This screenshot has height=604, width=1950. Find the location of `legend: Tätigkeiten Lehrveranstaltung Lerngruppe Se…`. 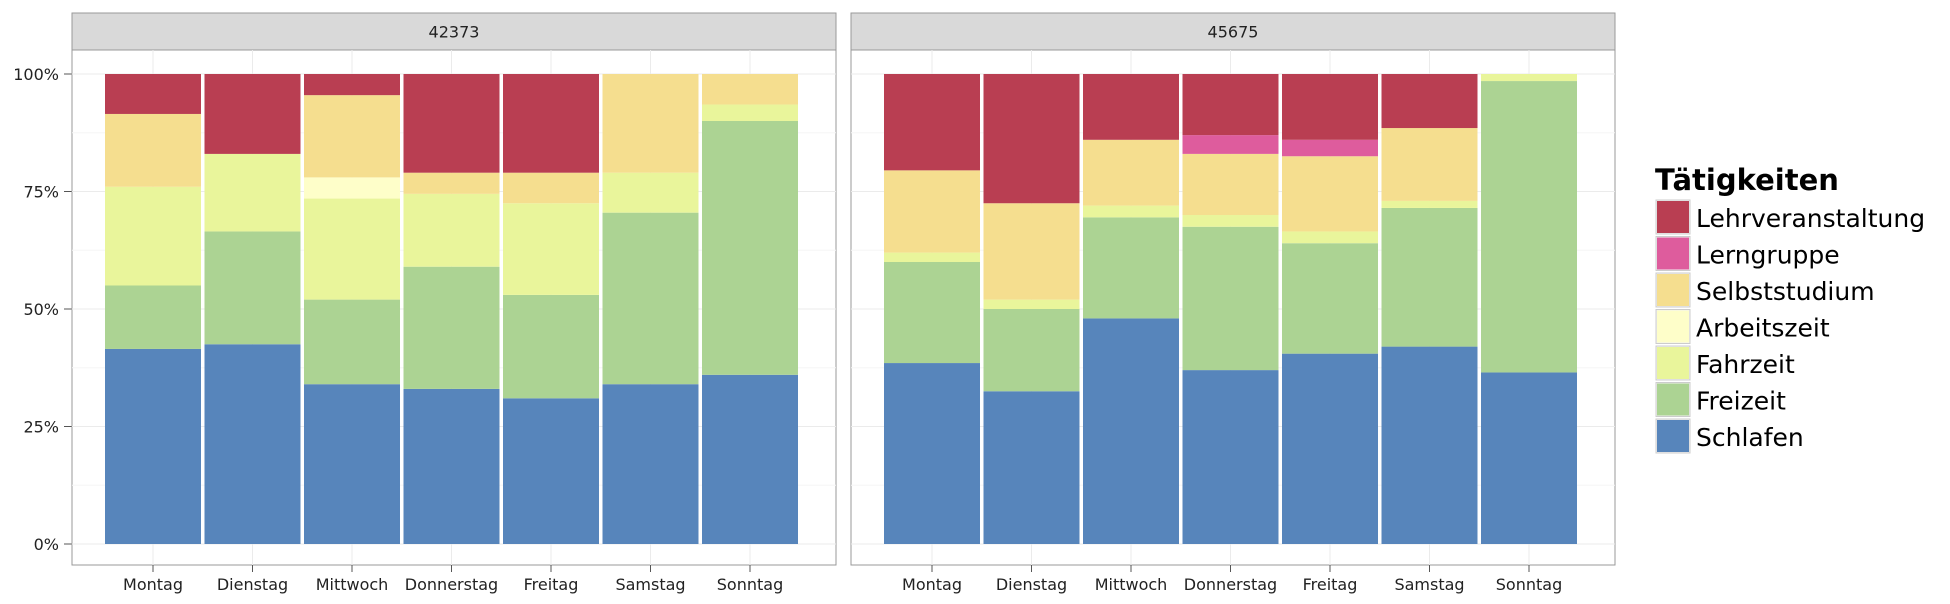

legend: Tätigkeiten Lehrveranstaltung Lerngruppe Se… is located at coordinates (1790, 308).